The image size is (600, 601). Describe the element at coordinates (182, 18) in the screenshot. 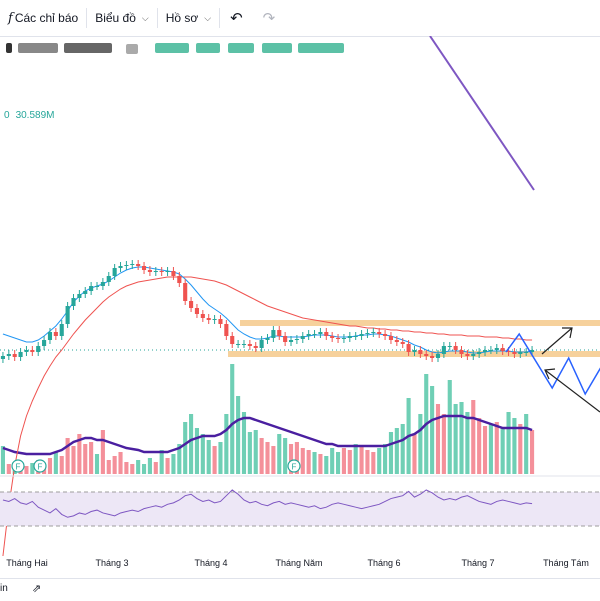

I see `layouts-label: Hồ sơ` at that location.